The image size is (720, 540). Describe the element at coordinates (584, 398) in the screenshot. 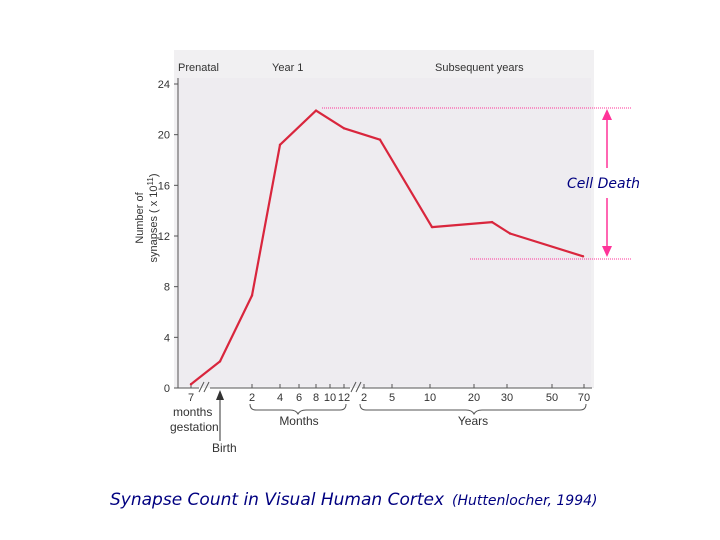

I see `x-tick-label: 70` at that location.